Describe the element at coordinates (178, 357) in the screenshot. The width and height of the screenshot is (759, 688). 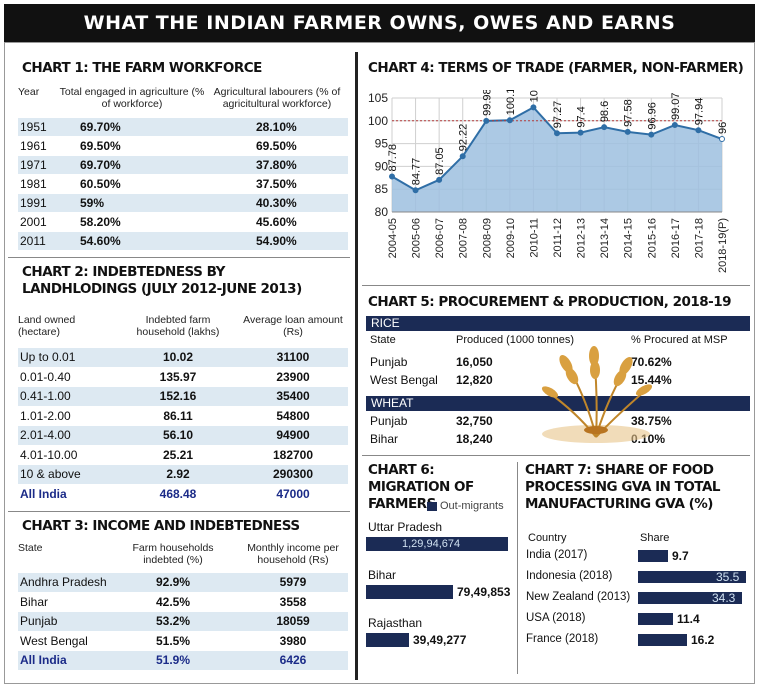
I see `chart2-cell: 10.02` at that location.